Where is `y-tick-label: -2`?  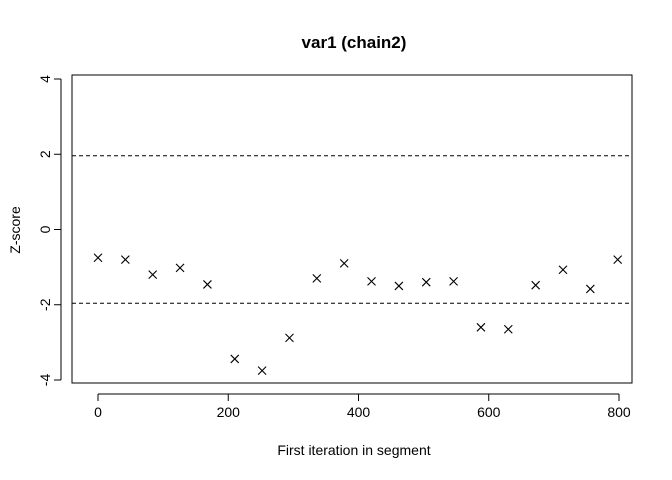 y-tick-label: -2 is located at coordinates (45, 304).